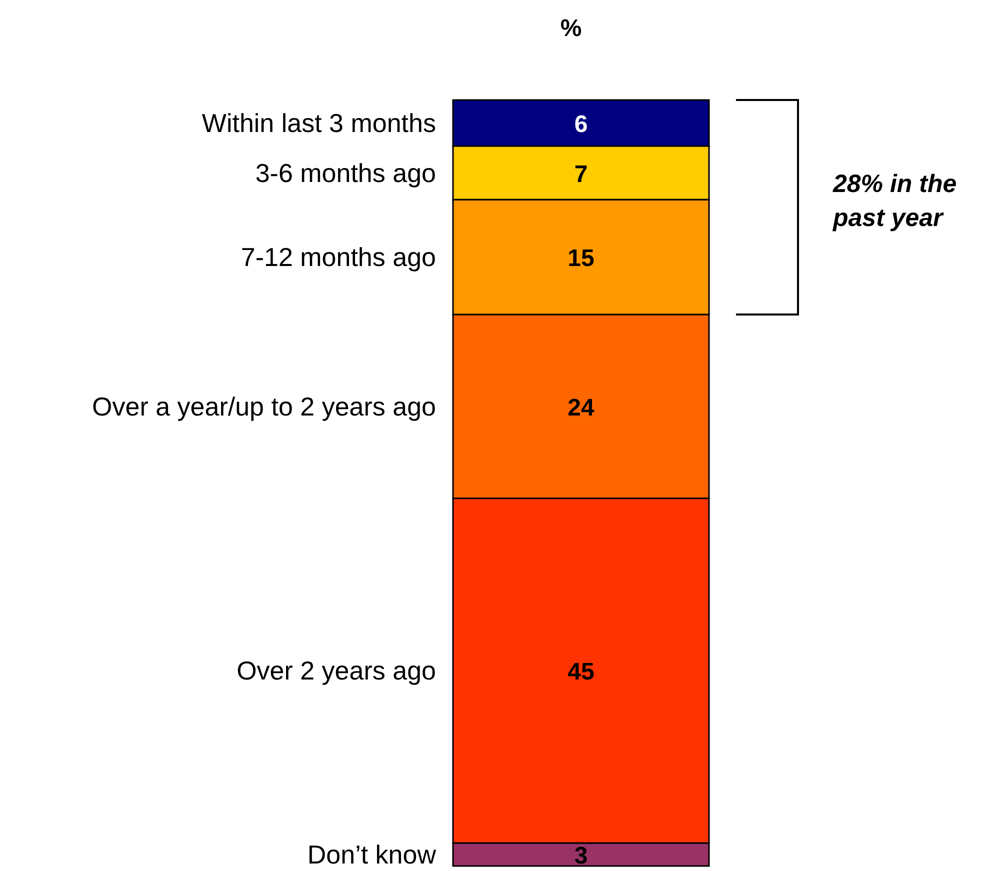 Image resolution: width=999 pixels, height=871 pixels. Describe the element at coordinates (581, 856) in the screenshot. I see `data-label: 3` at that location.